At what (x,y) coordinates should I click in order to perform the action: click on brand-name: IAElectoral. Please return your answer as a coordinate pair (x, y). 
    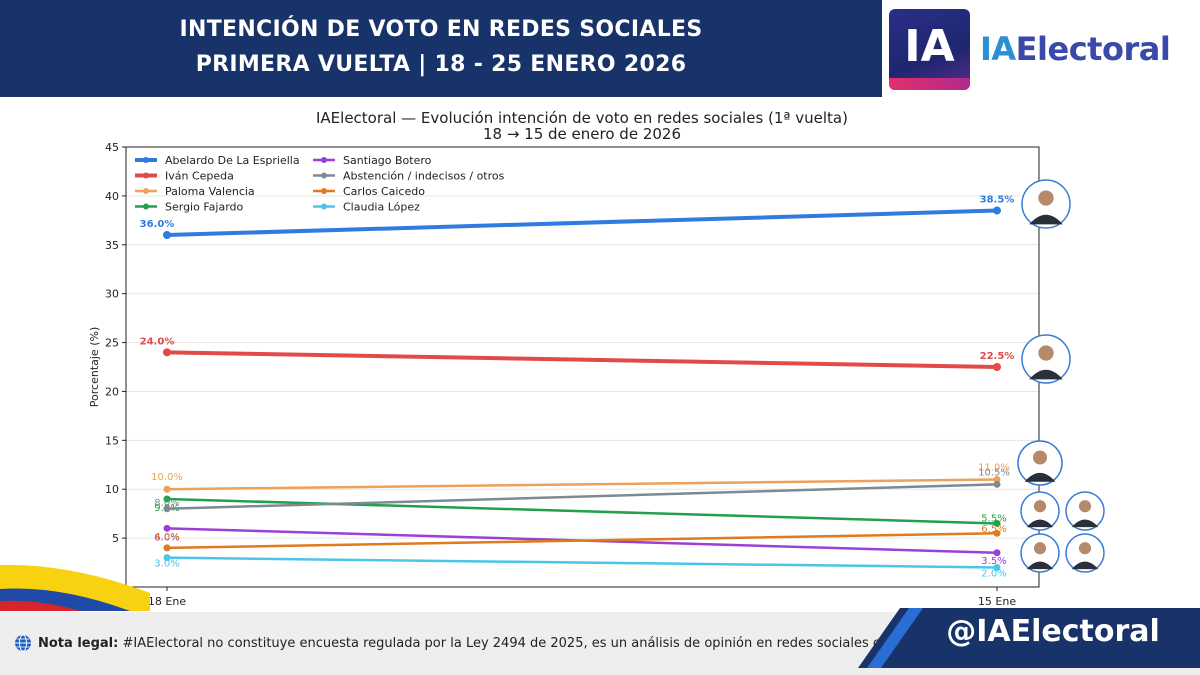
    Looking at the image, I should click on (1075, 49).